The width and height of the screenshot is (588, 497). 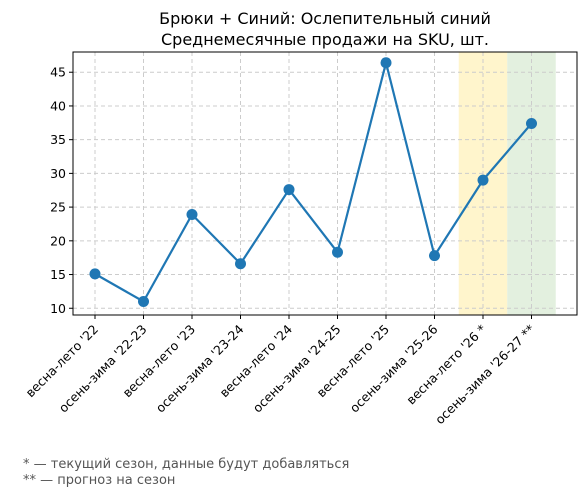 What do you see at coordinates (485, 375) in the screenshot?
I see `x-tick-label: осень-зима '26-27 **` at bounding box center [485, 375].